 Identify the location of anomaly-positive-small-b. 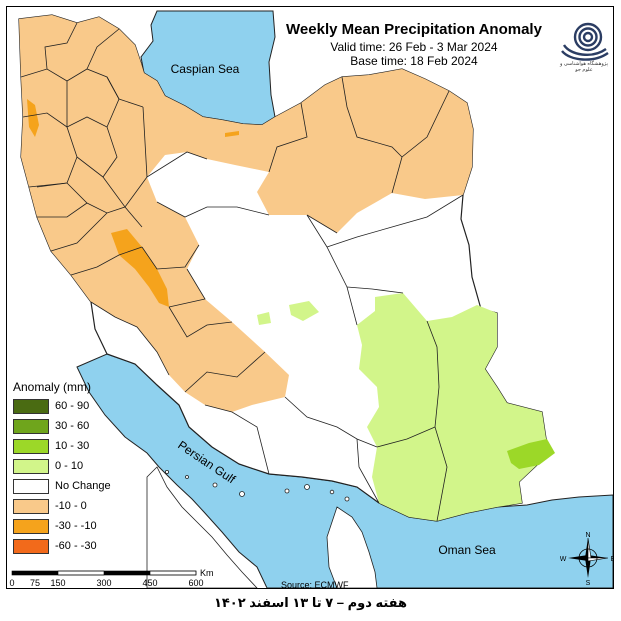
(264, 318).